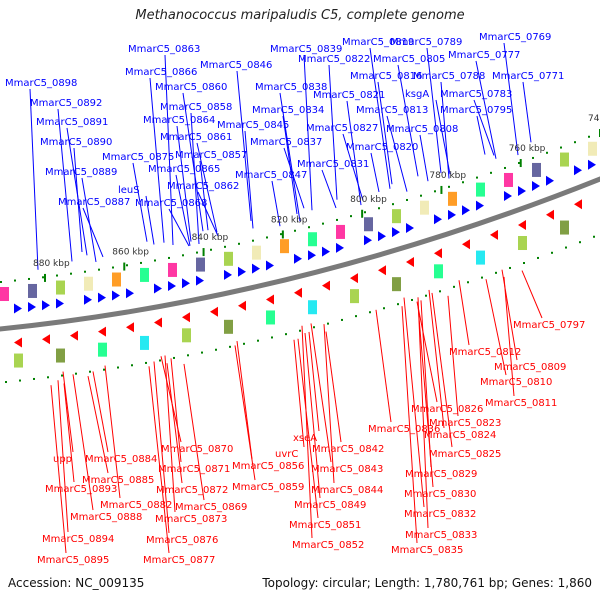 This screenshot has width=600, height=600. Describe the element at coordinates (422, 129) in the screenshot. I see `gene-label-mmarc5-0808: MmarC5_0808` at that location.